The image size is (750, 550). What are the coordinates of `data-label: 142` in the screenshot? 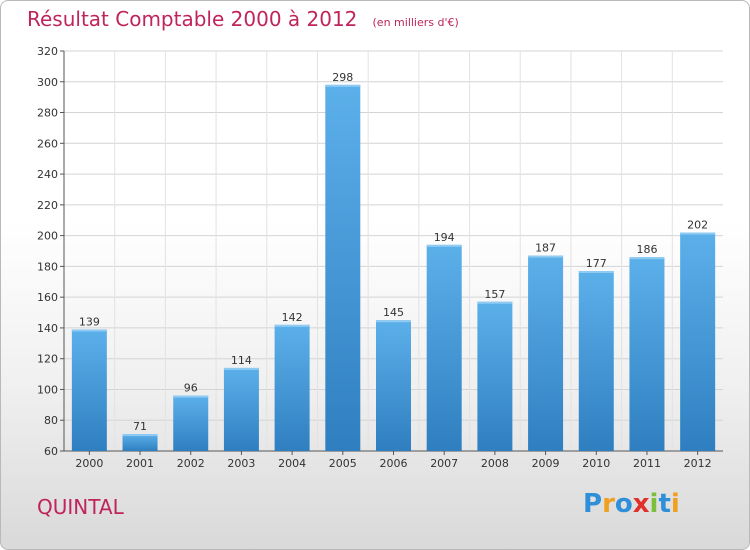 It's located at (292, 317).